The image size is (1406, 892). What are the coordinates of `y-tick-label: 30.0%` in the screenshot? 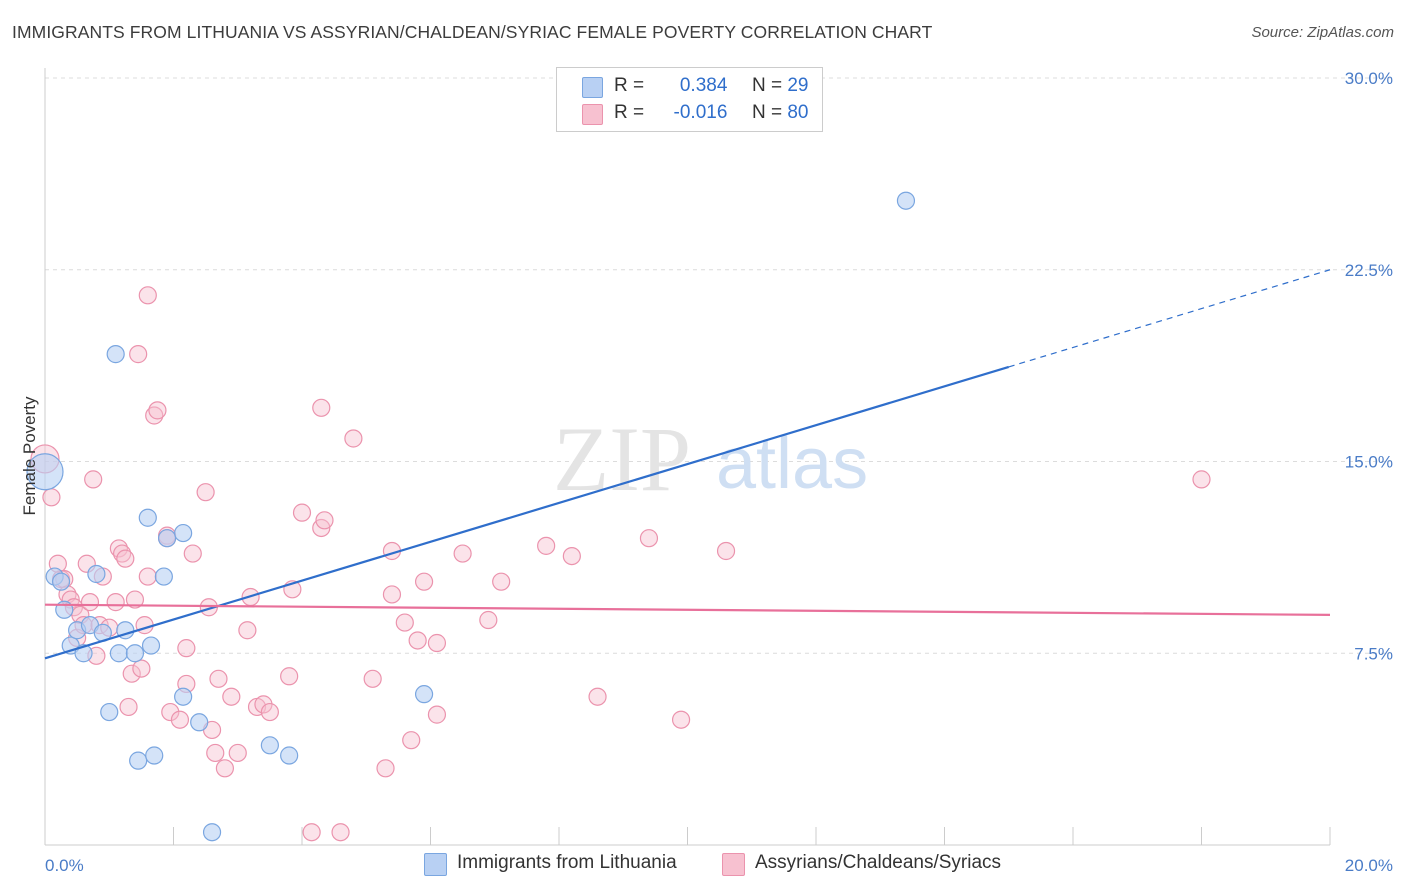 It's located at (1369, 78).